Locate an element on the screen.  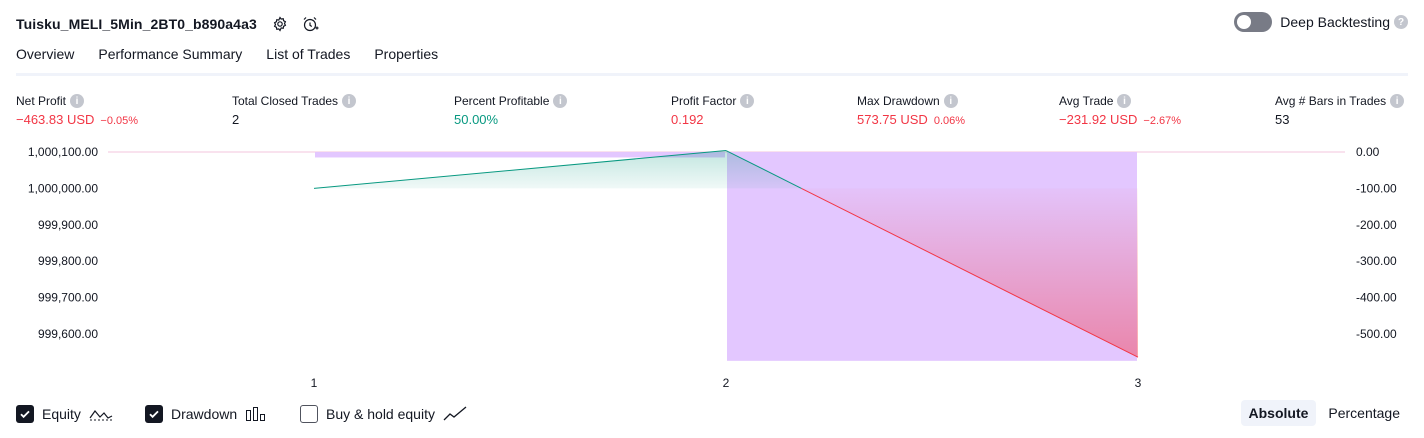
gear-icon is located at coordinates (280, 24).